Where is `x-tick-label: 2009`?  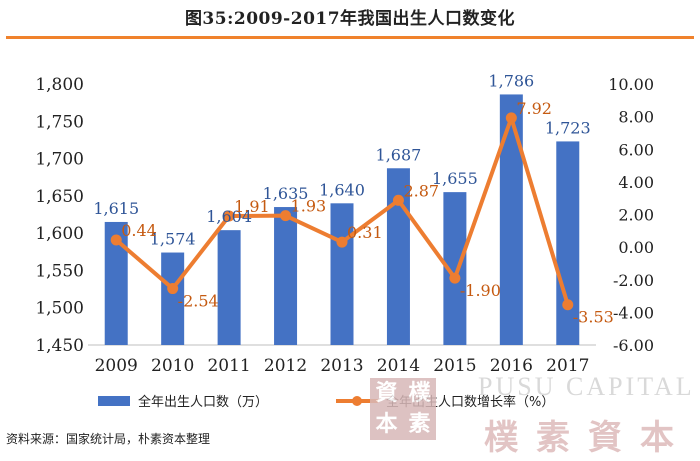 x-tick-label: 2009 is located at coordinates (116, 366).